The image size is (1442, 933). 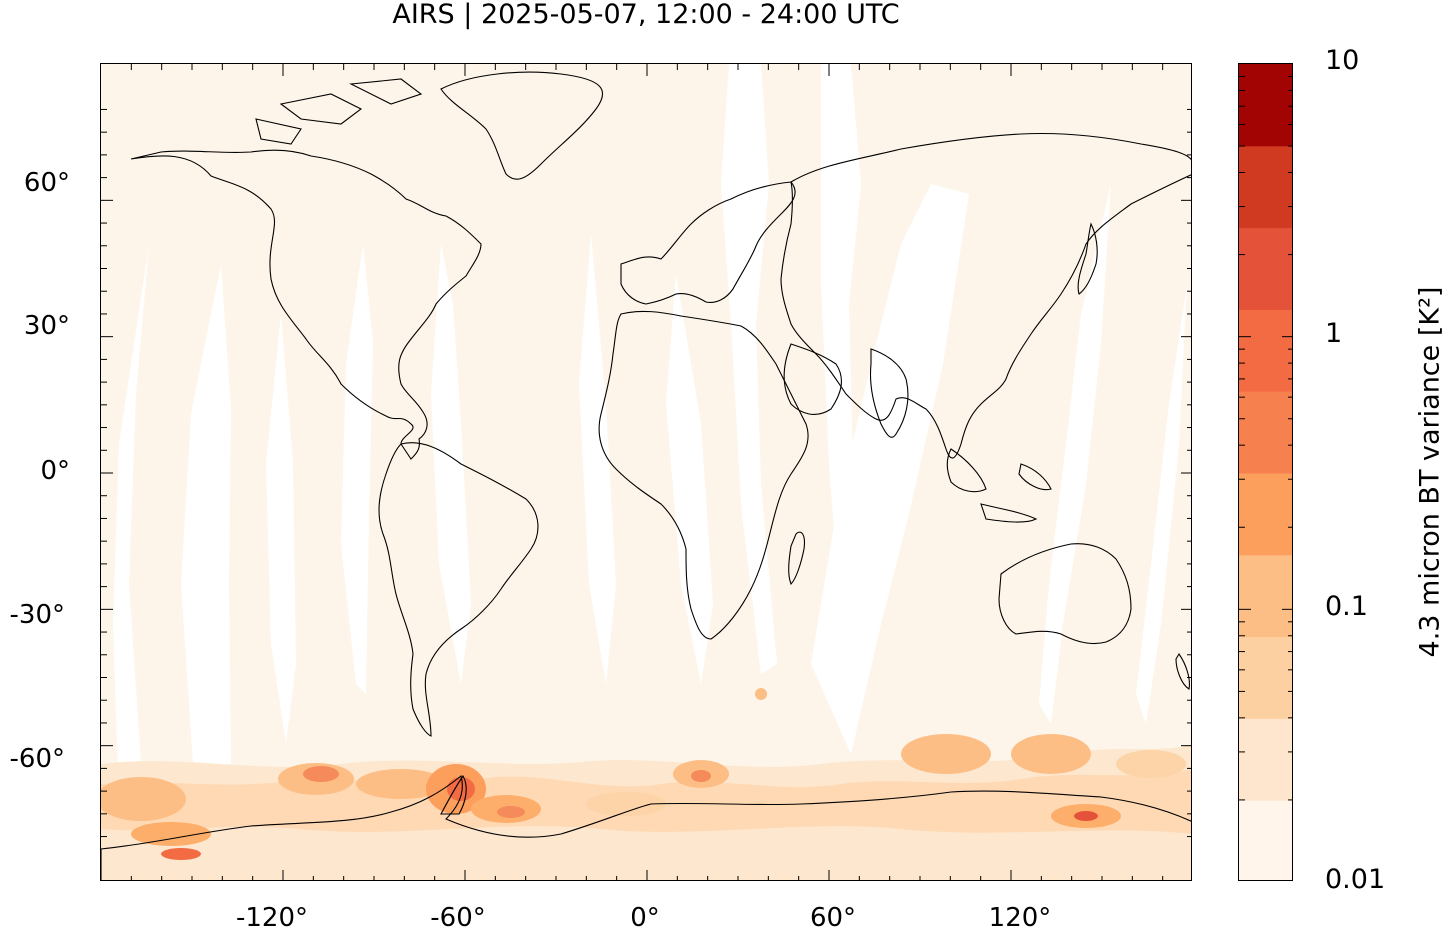 I want to click on plot-title: AIRS | 2025-05-07, 12:00 - 24:00 UTC, so click(x=646, y=15).